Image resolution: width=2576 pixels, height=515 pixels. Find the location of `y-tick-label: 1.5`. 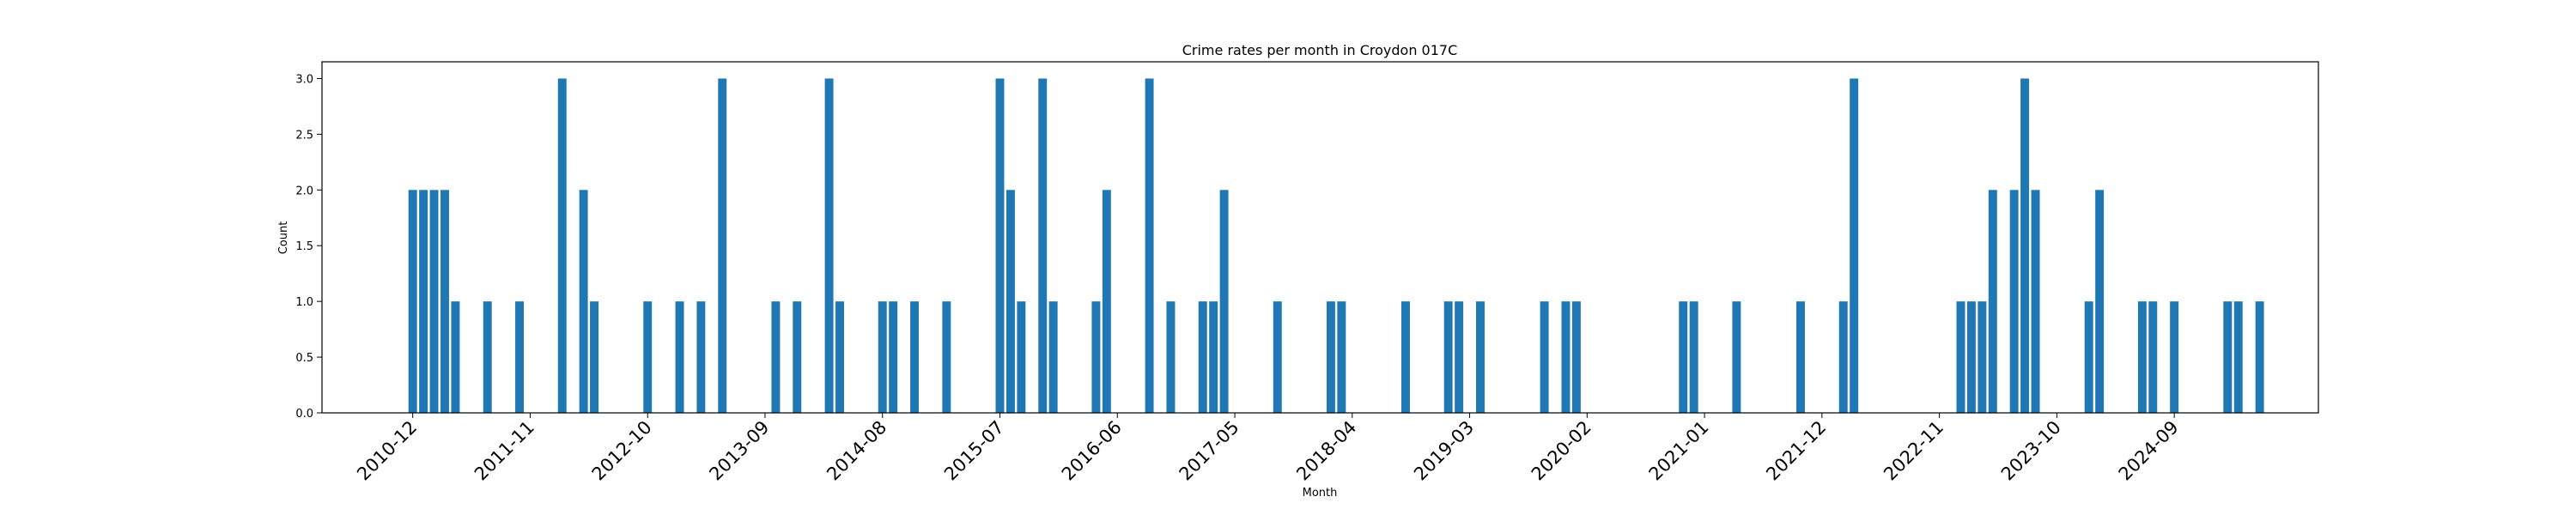

y-tick-label: 1.5 is located at coordinates (304, 246).